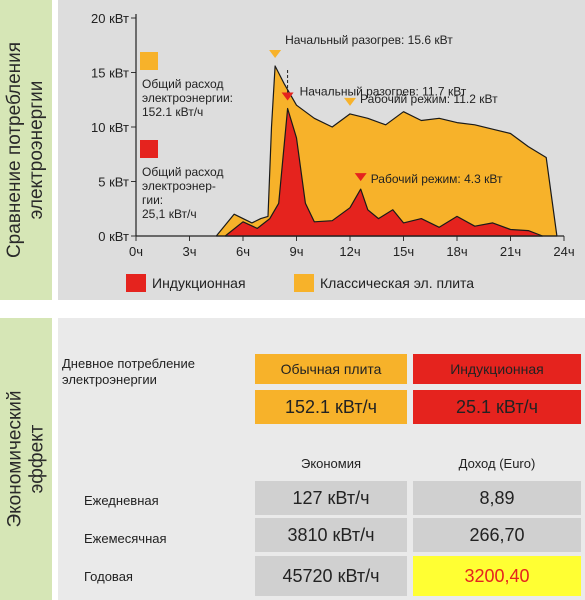 This screenshot has width=585, height=600. What do you see at coordinates (136, 251) in the screenshot?
I see `x-tick-label-0: 0ч` at bounding box center [136, 251].